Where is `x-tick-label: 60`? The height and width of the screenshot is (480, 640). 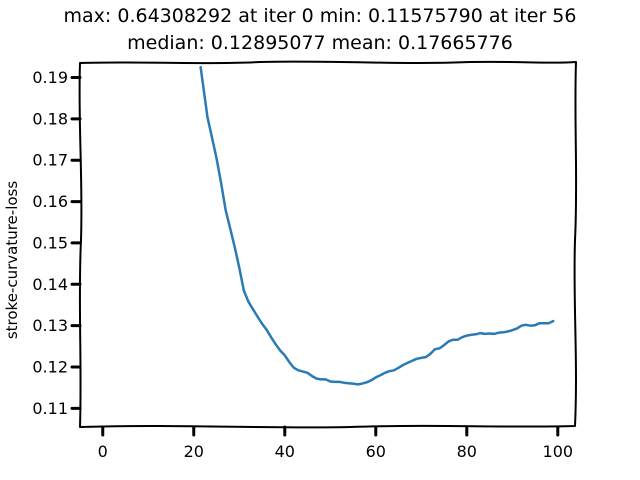
x-tick-label: 60 is located at coordinates (376, 451).